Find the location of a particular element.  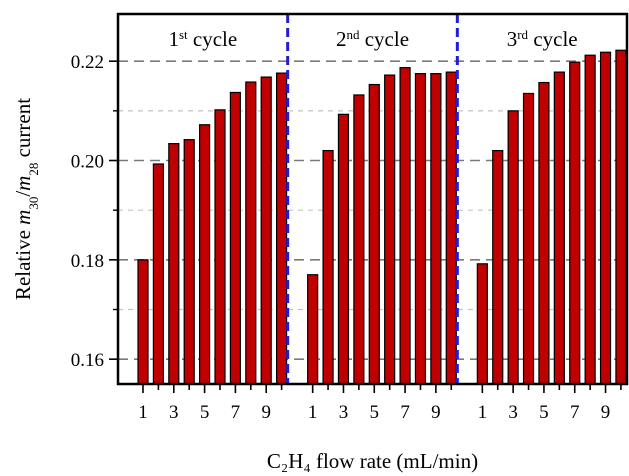

y-title-sub2: 28 is located at coordinates (33, 169).